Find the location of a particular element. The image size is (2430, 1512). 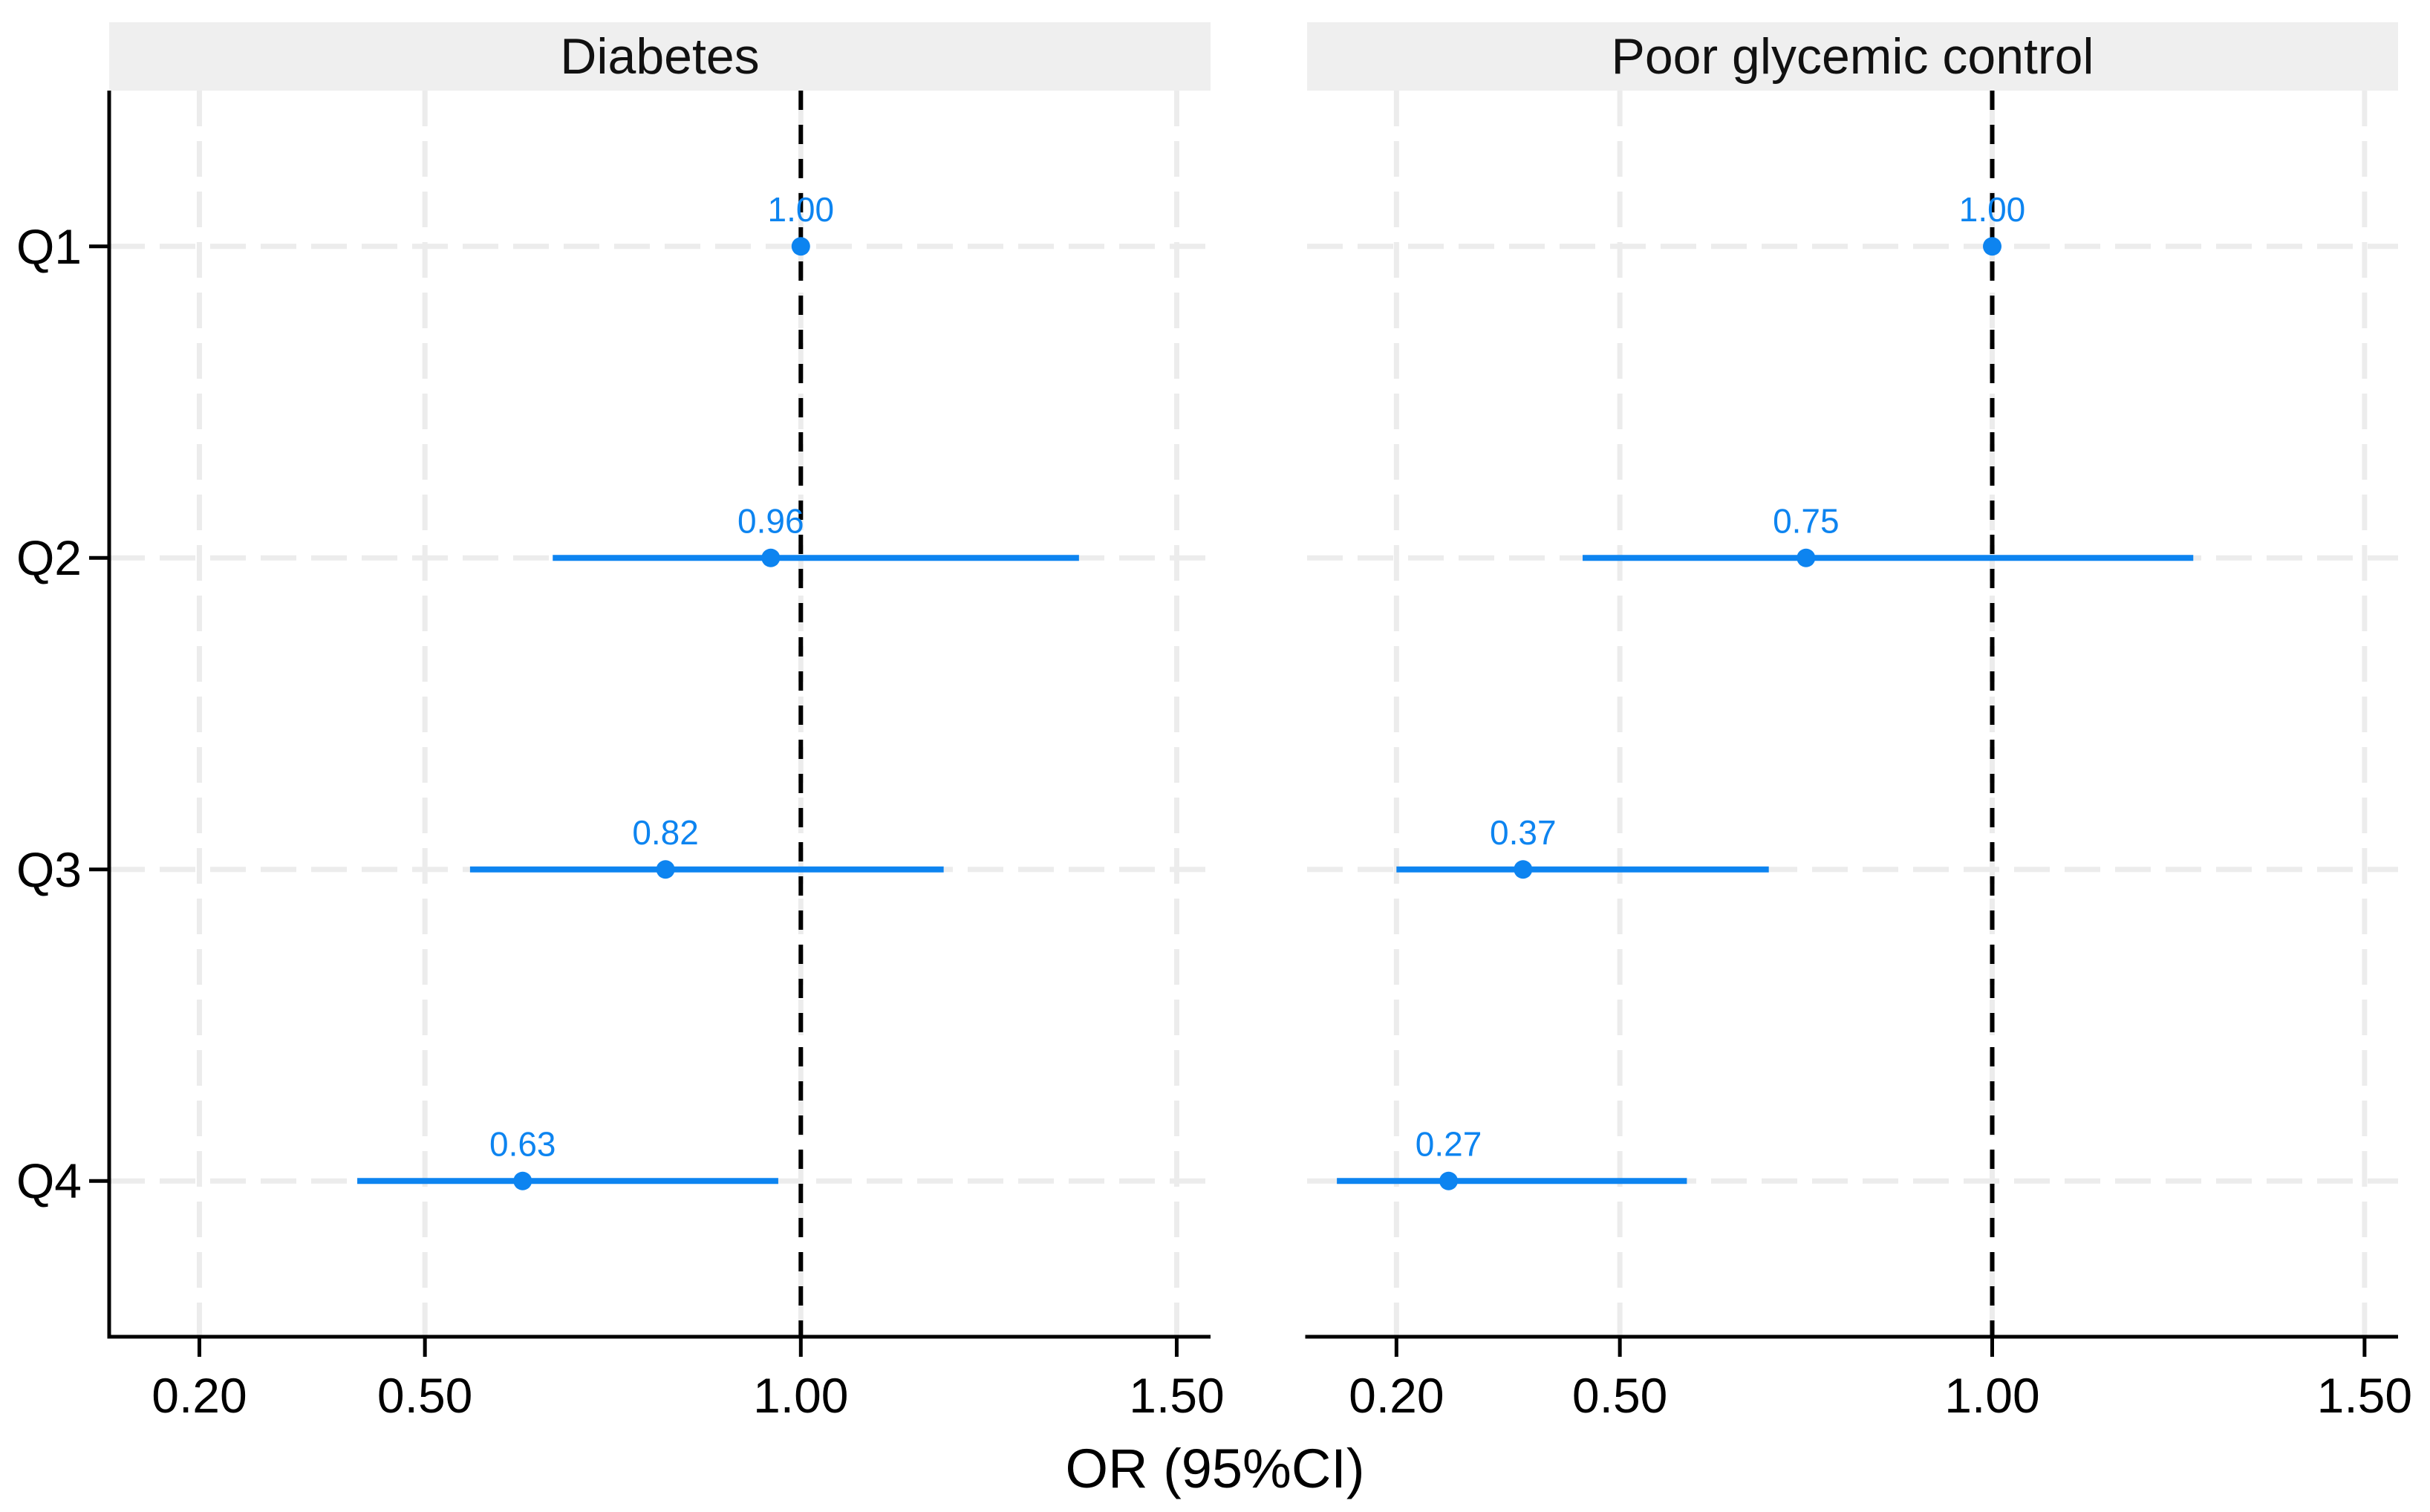

or-value-label: 0.63 is located at coordinates (522, 1143).